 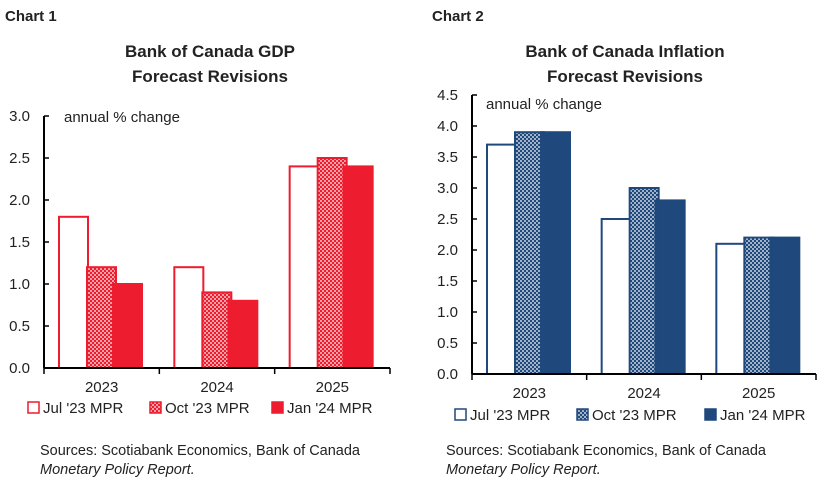 I want to click on chart-title: Bank of Canada Inflation, so click(x=624, y=51).